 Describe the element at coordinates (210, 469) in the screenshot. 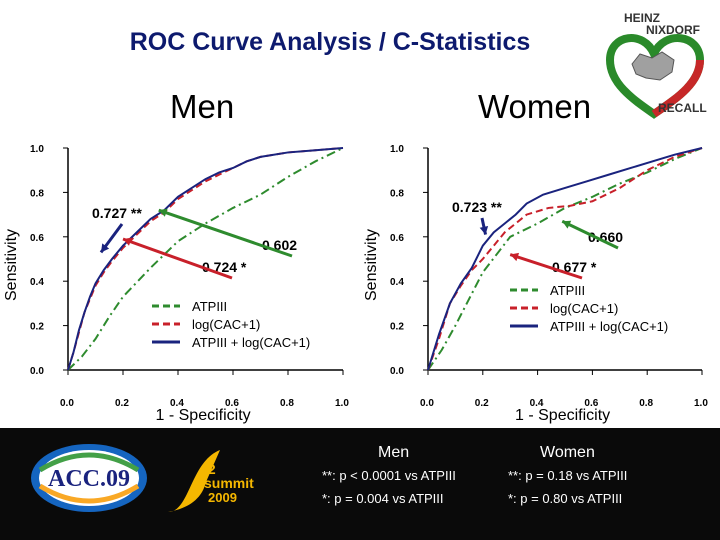

I see `i2-text: i2` at that location.